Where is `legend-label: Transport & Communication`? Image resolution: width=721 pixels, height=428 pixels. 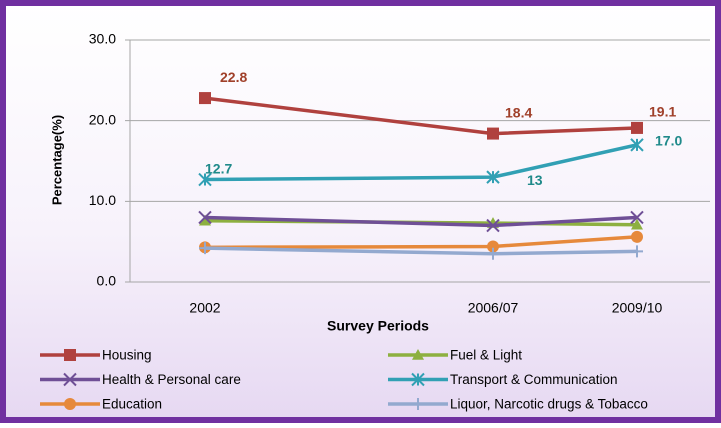 legend-label: Transport & Communication is located at coordinates (534, 379).